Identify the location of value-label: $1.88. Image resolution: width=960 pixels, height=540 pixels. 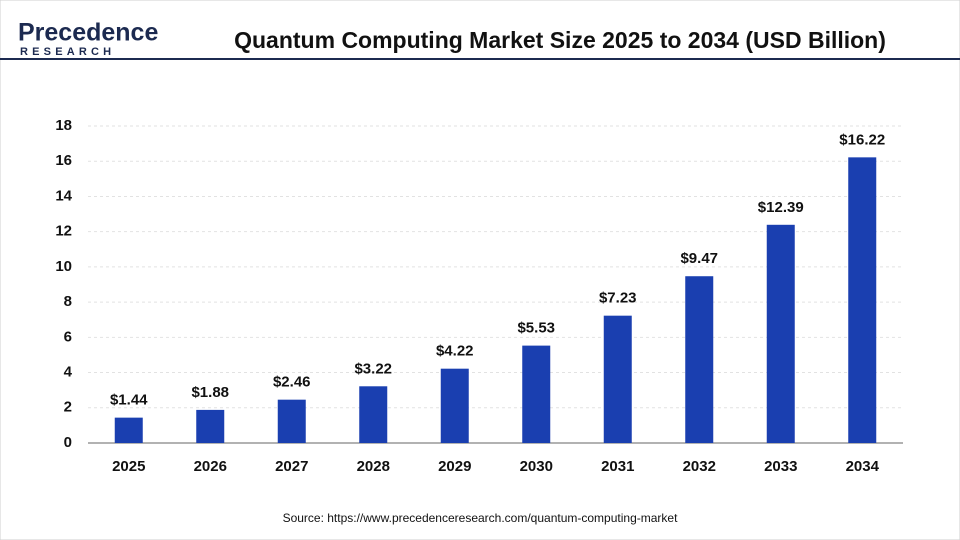
(210, 392).